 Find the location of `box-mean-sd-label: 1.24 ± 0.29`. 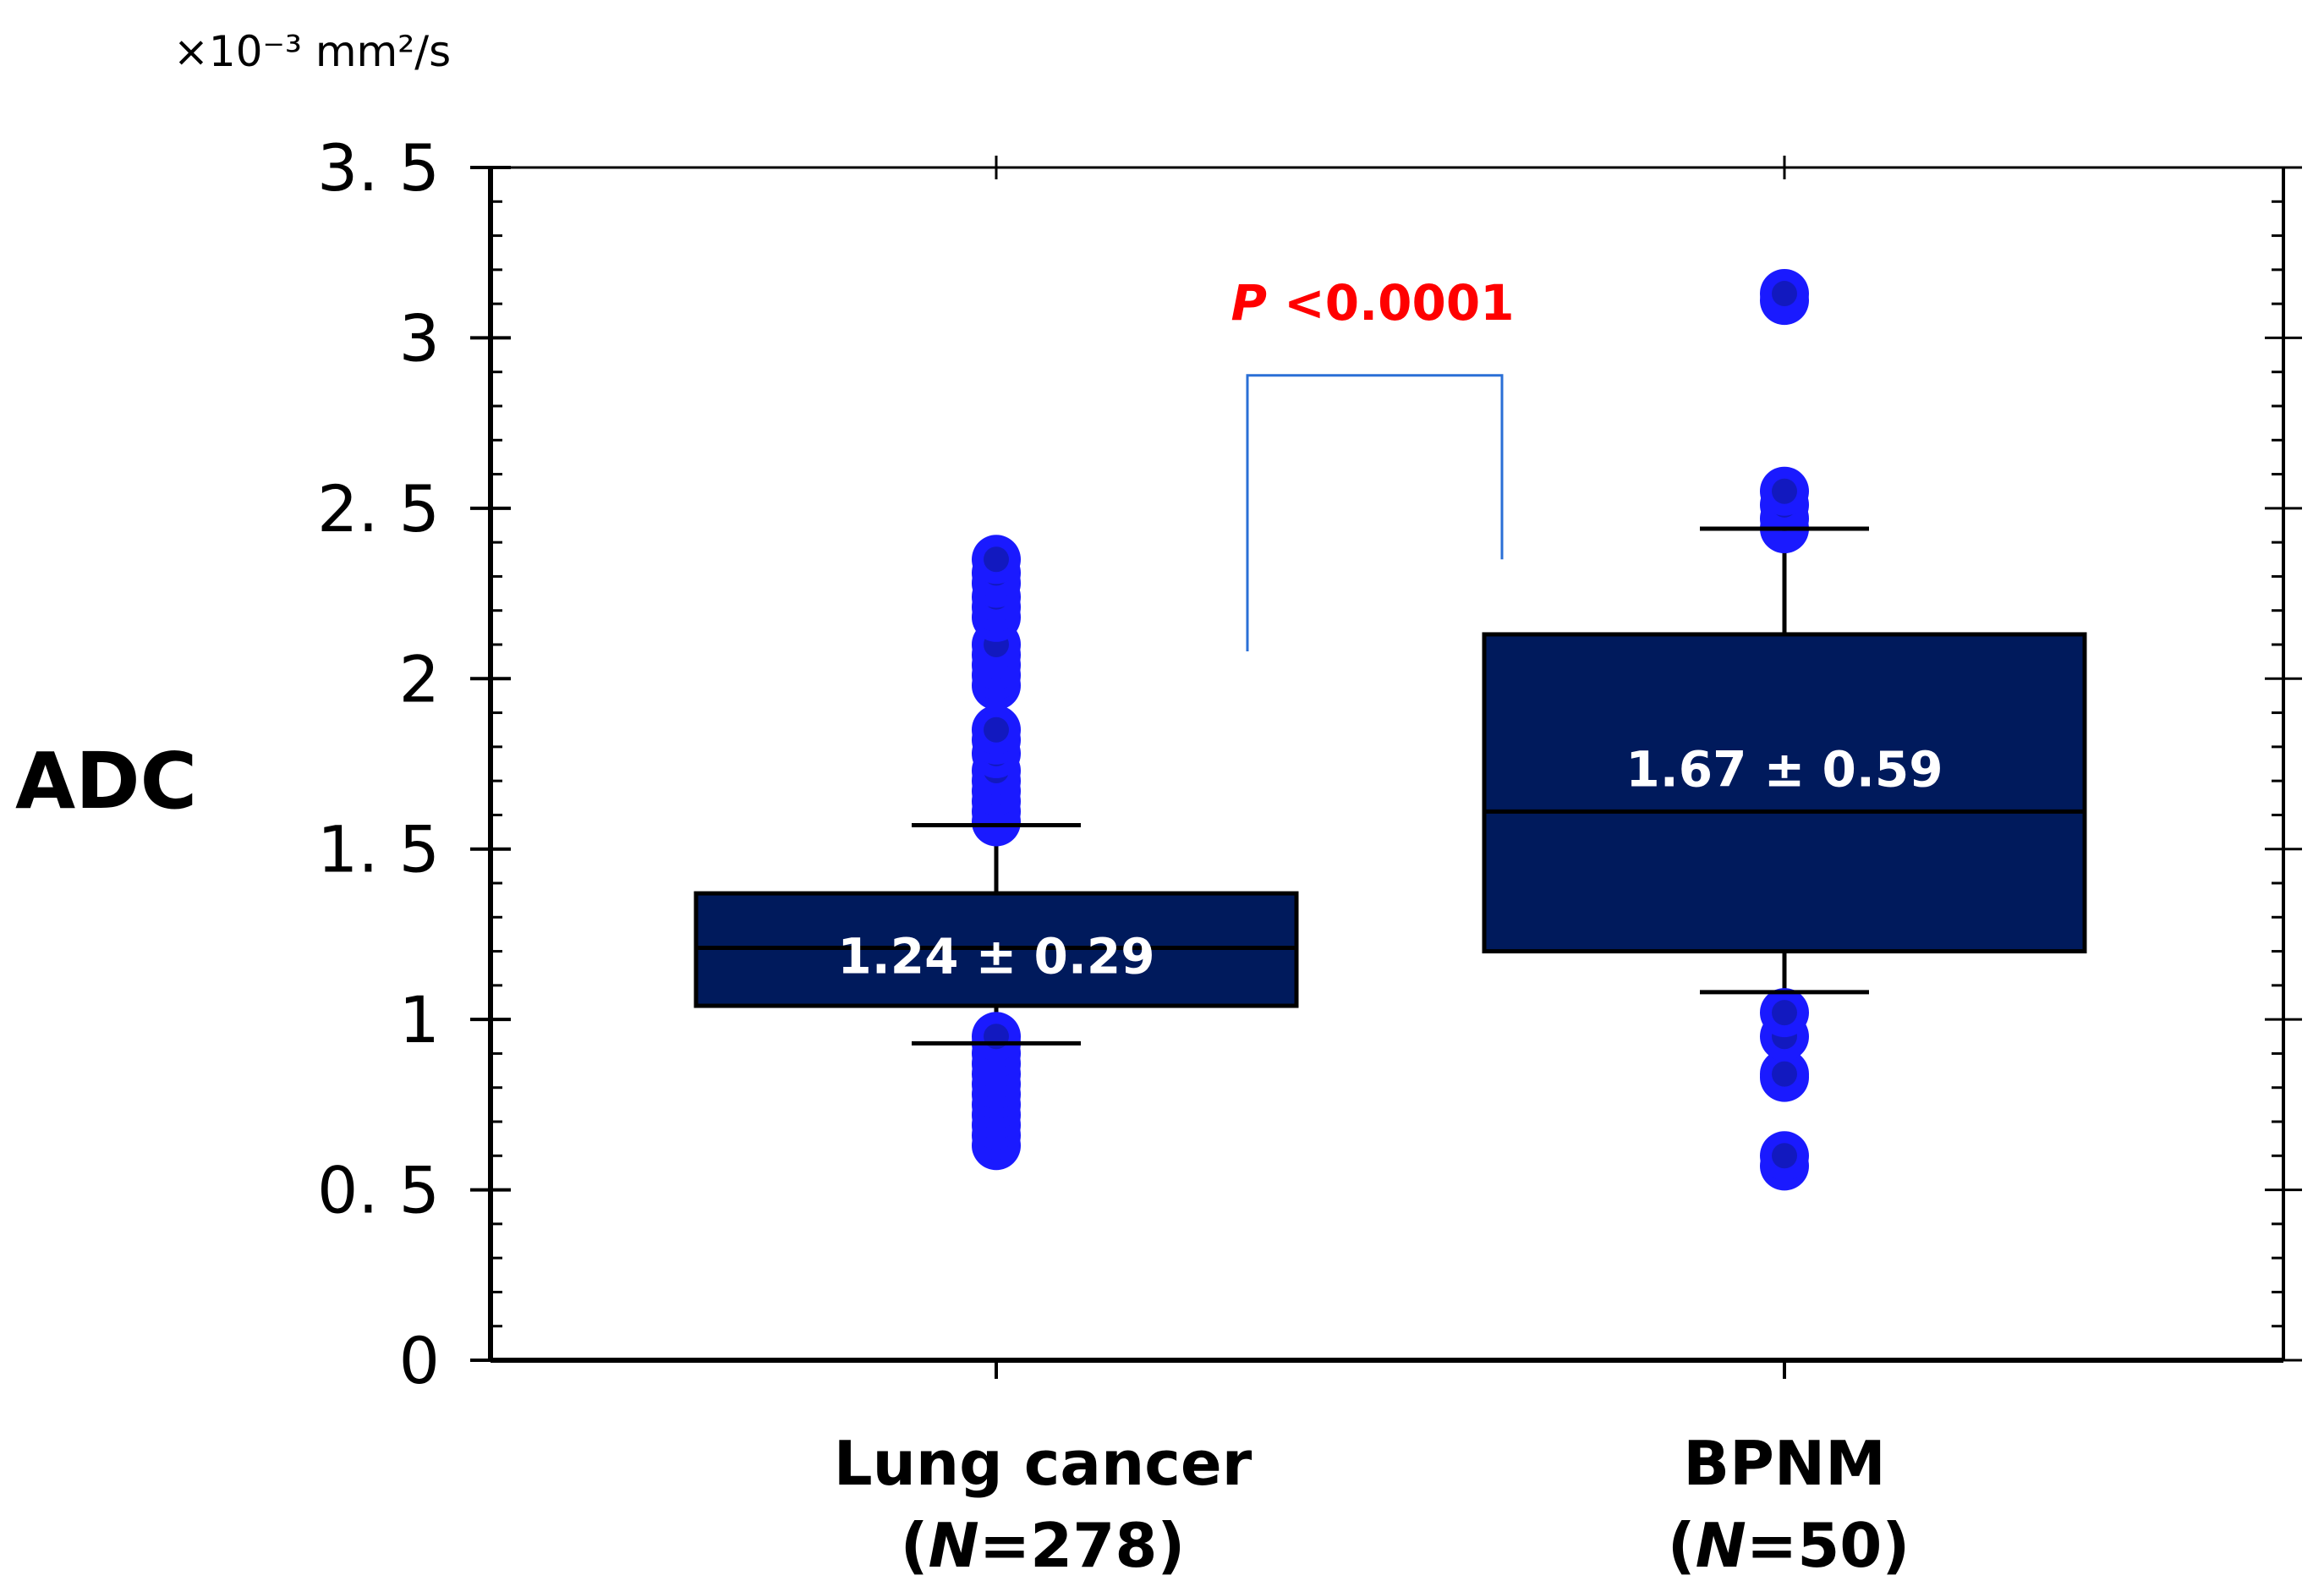

box-mean-sd-label: 1.24 ± 0.29 is located at coordinates (995, 956).